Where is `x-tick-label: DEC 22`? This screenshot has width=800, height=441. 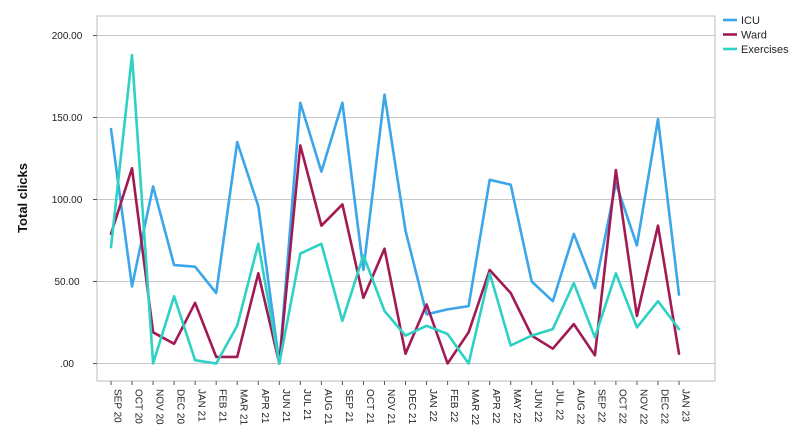
x-tick-label: DEC 22 is located at coordinates (663, 406).